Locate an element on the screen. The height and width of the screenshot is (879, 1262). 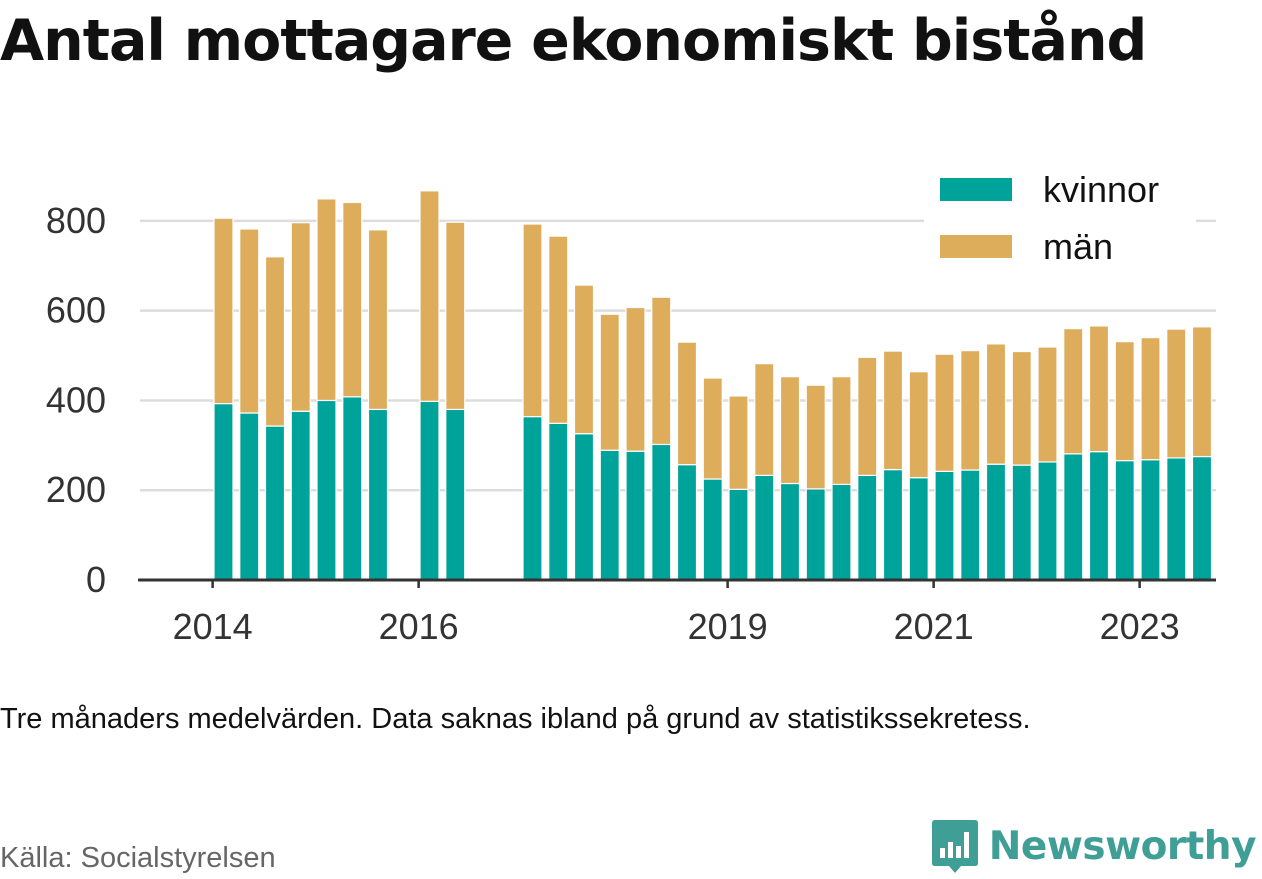
newsworthy-logo: Newsworthy is located at coordinates (1094, 846).